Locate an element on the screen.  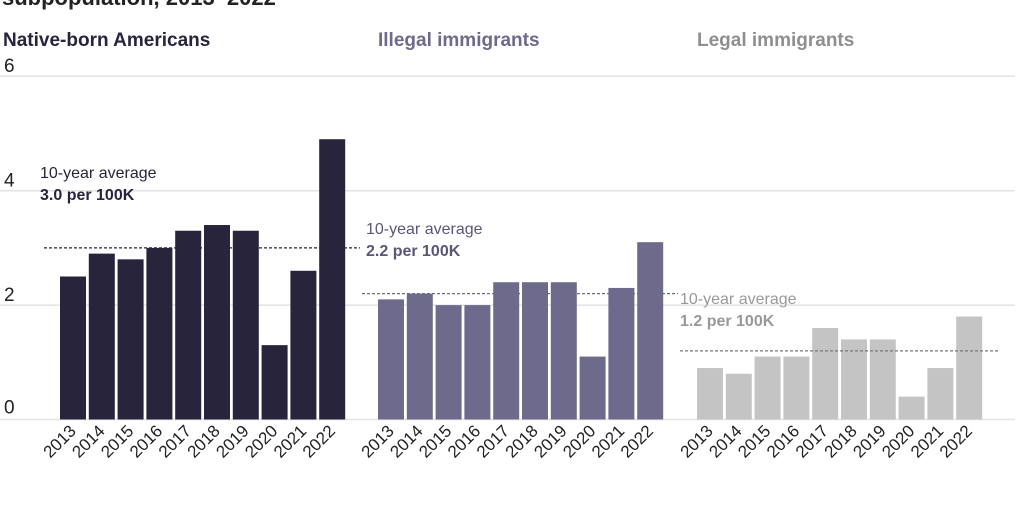
y-tick-label: 2 is located at coordinates (9, 295).